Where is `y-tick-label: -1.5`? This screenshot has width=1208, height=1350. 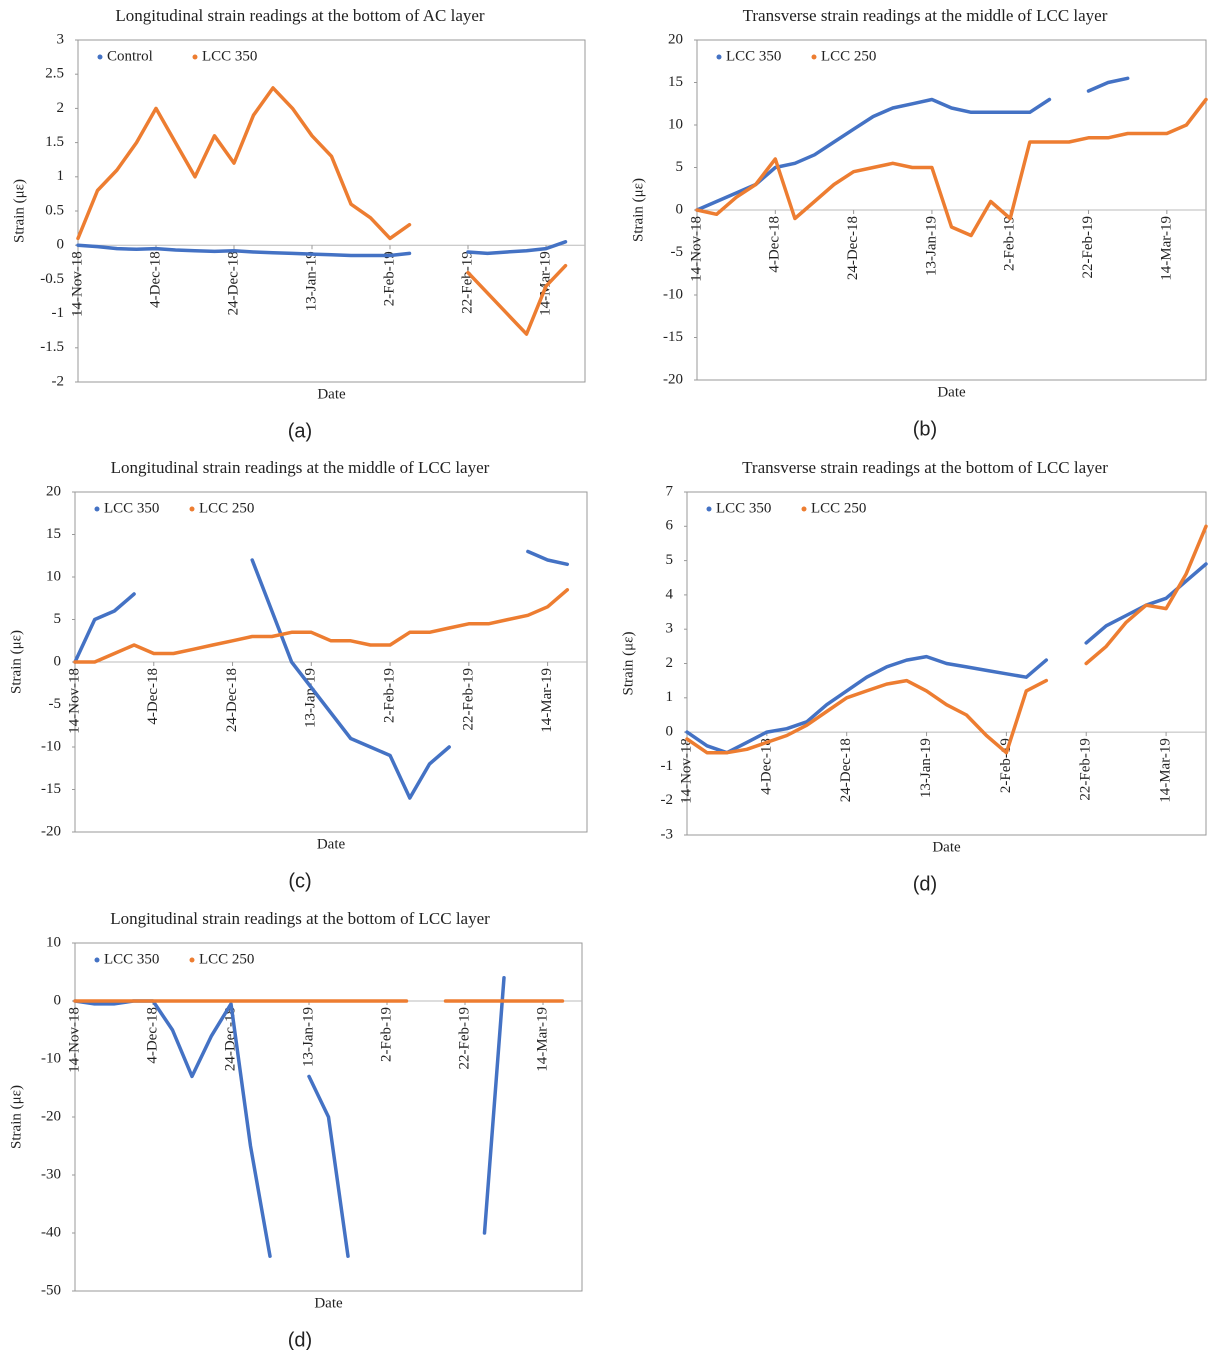 y-tick-label: -1.5 is located at coordinates (52, 347).